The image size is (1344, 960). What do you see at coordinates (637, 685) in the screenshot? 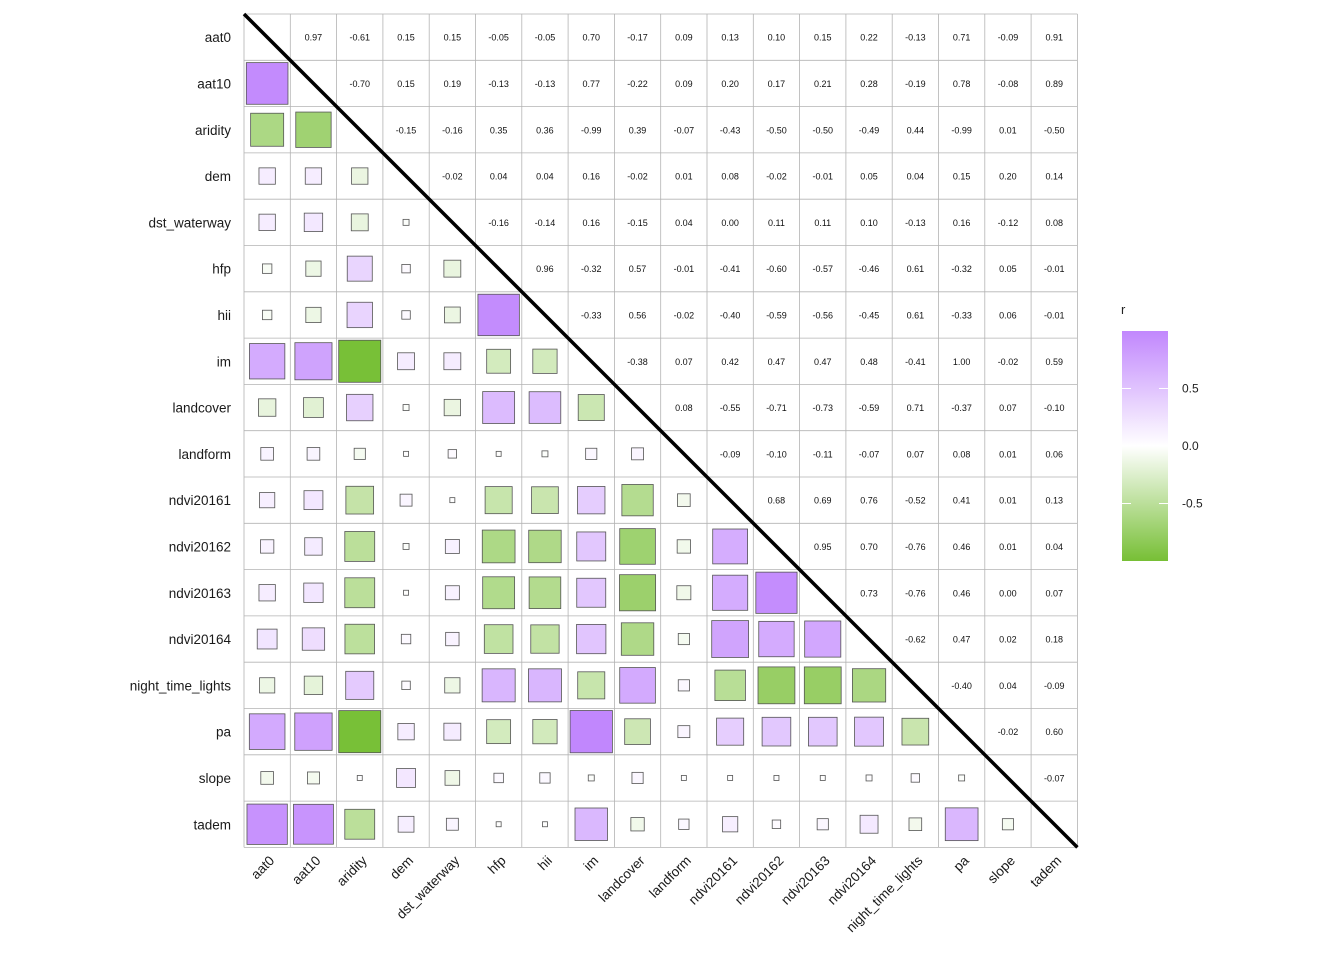
I see `corr-square-night_time_lights-landcover` at bounding box center [637, 685].